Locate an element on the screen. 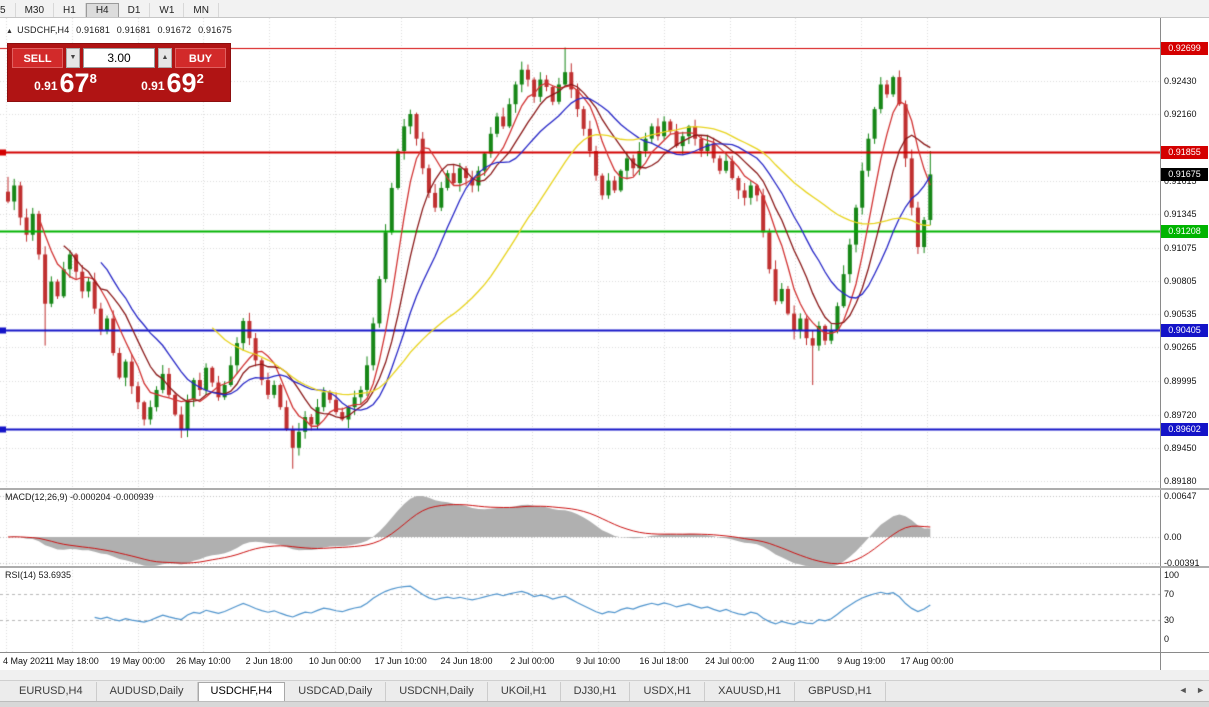  price-axis-label: 0.89995 is located at coordinates (1180, 380).